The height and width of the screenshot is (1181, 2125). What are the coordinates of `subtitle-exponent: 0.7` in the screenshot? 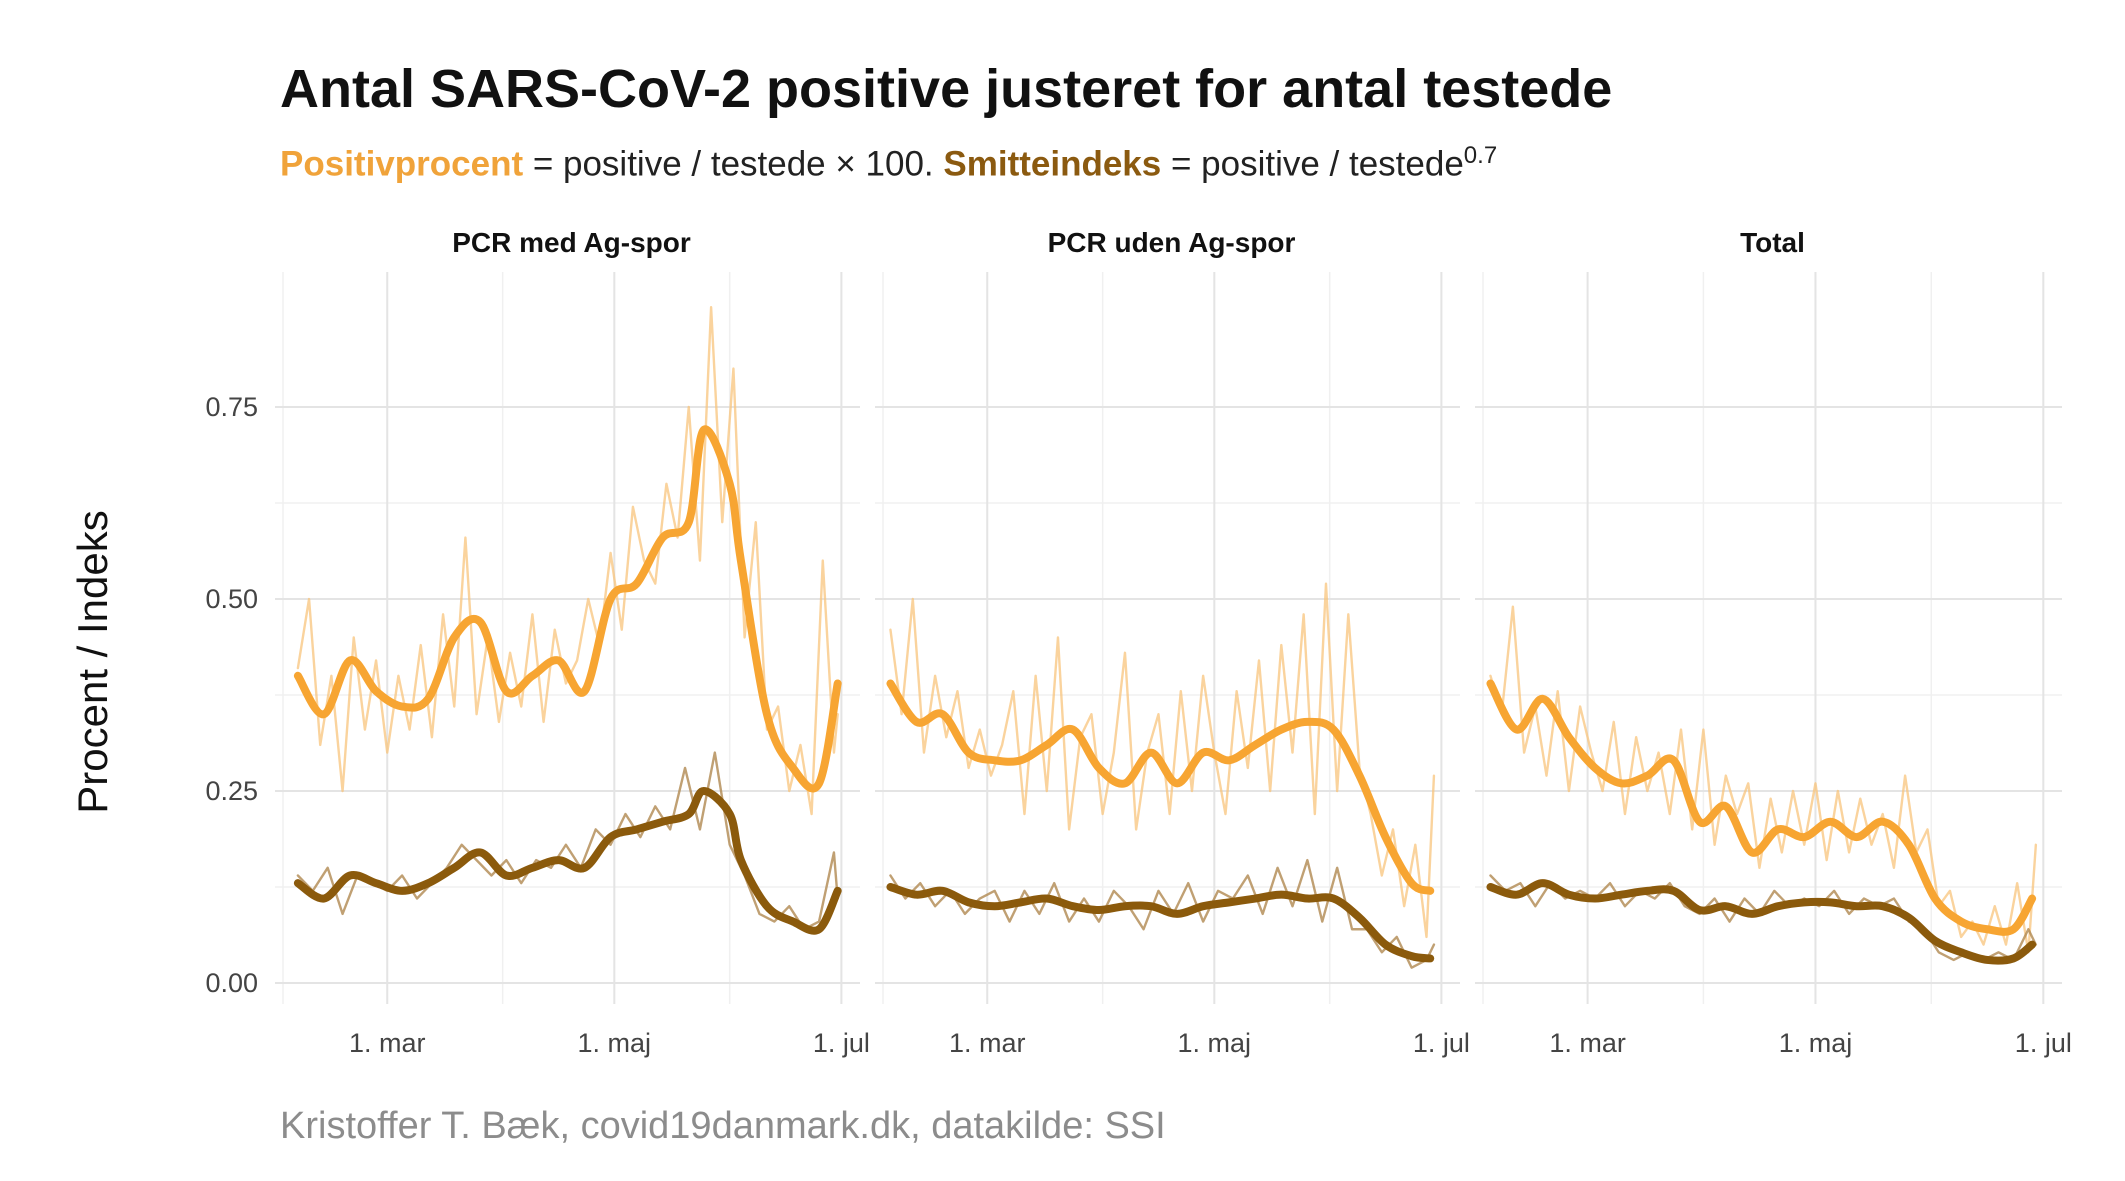 It's located at (1480, 155).